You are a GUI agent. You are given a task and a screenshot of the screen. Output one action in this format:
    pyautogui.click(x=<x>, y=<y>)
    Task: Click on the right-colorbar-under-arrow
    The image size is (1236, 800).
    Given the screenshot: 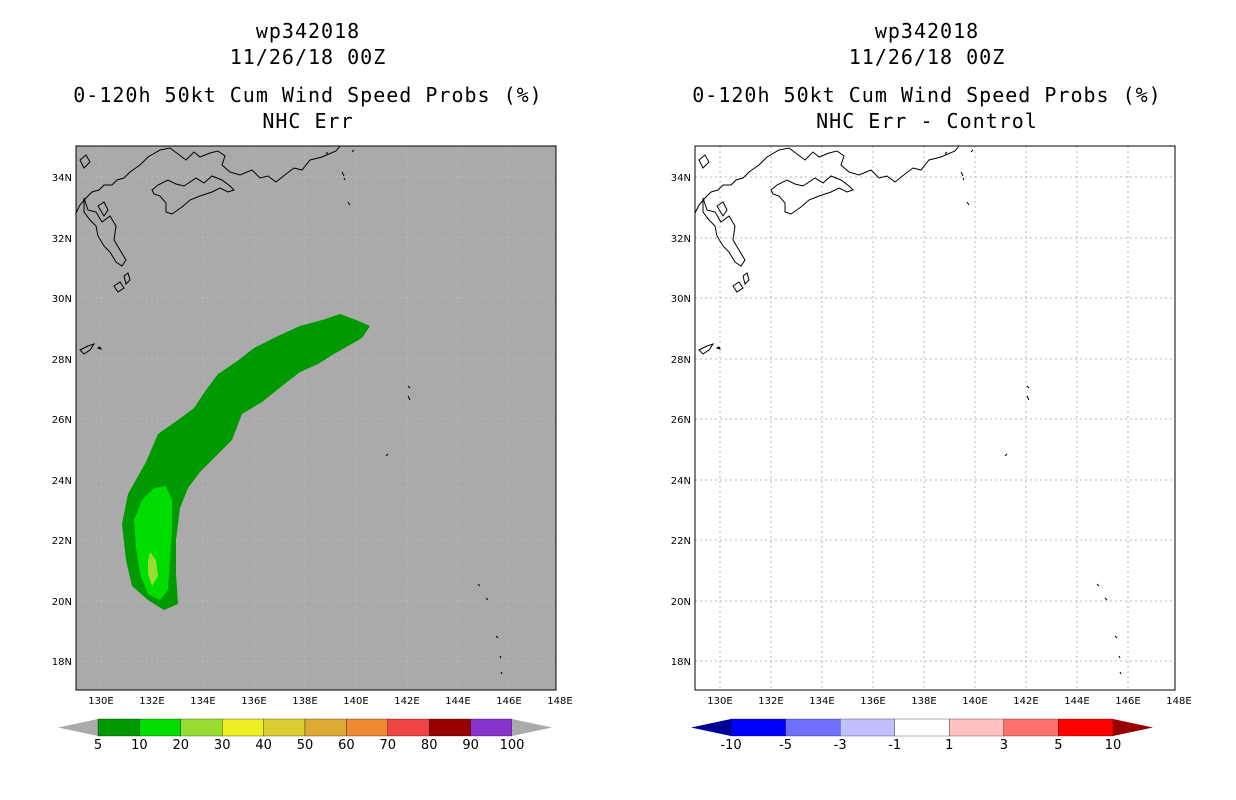 What is the action you would take?
    pyautogui.click(x=711, y=727)
    